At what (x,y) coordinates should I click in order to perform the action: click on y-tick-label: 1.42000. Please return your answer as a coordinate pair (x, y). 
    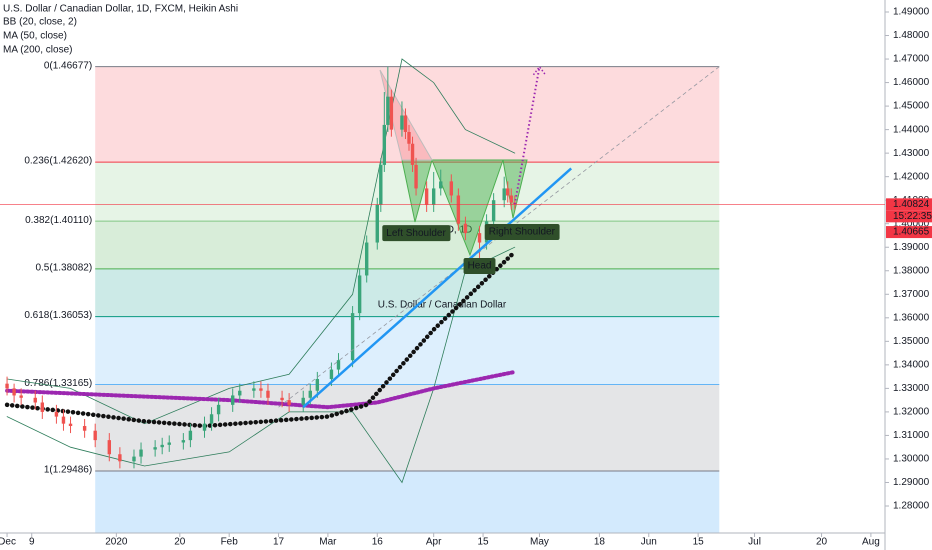
    Looking at the image, I should click on (911, 176).